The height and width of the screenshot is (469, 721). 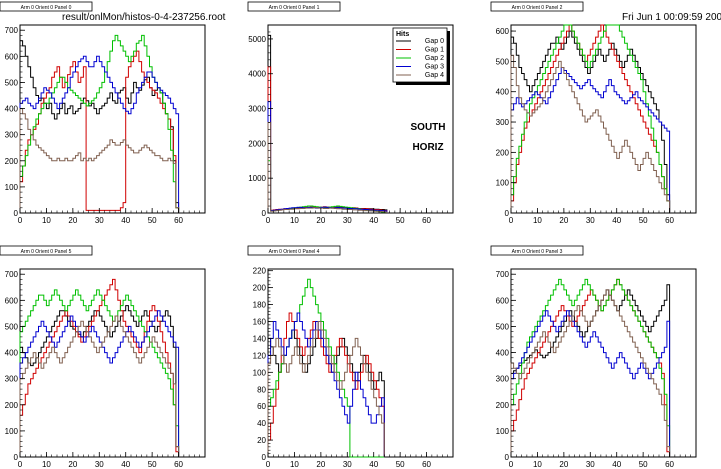 What do you see at coordinates (260, 322) in the screenshot?
I see `y-tick-label: 160` at bounding box center [260, 322].